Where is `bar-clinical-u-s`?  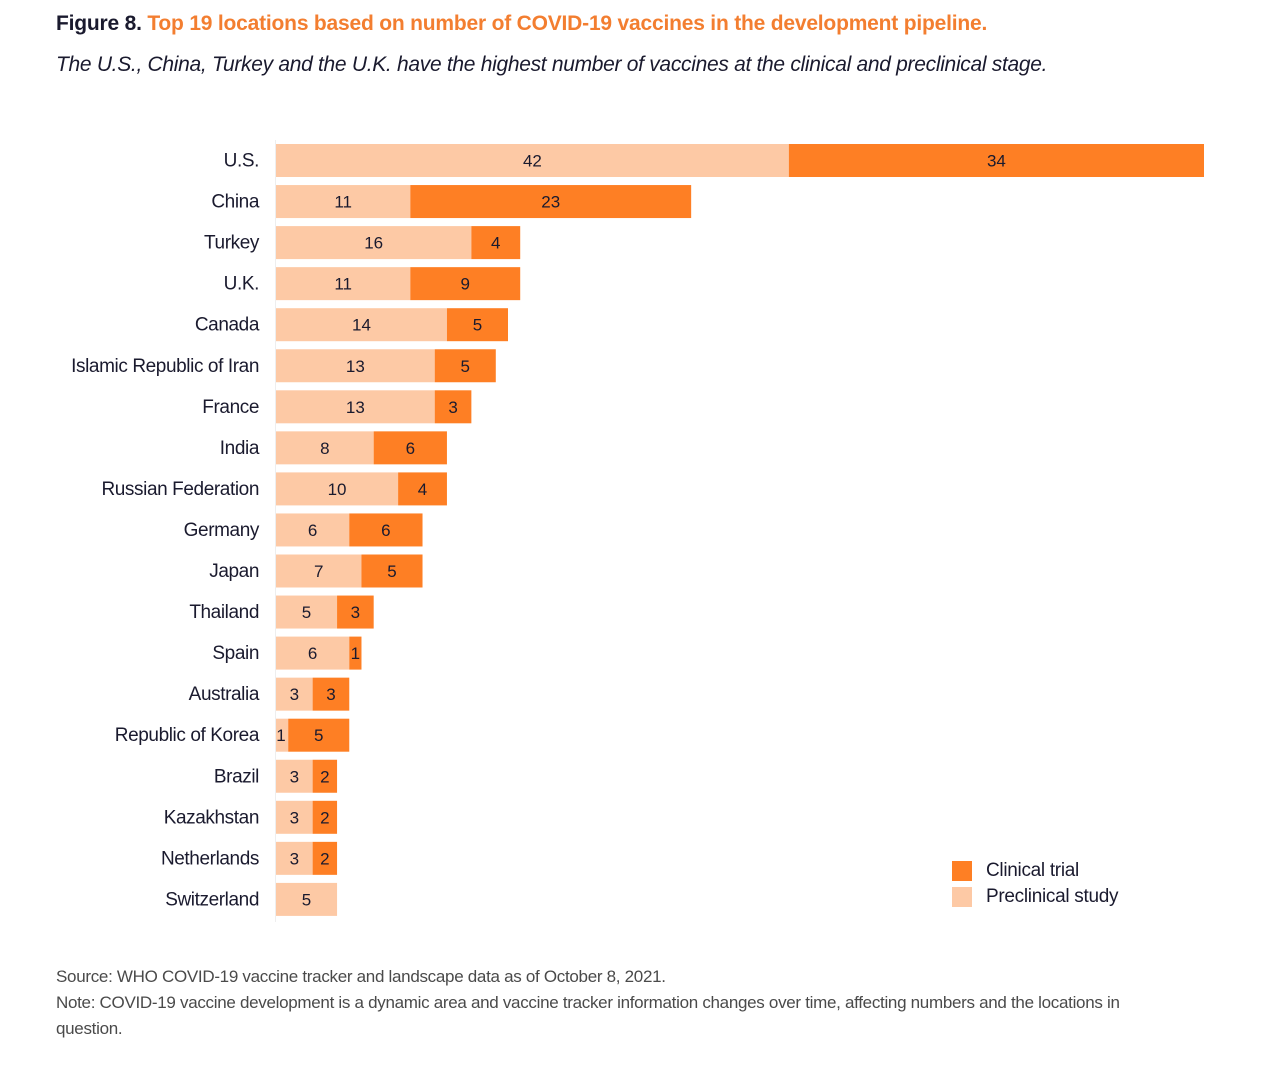
bar-clinical-u-s is located at coordinates (996, 160).